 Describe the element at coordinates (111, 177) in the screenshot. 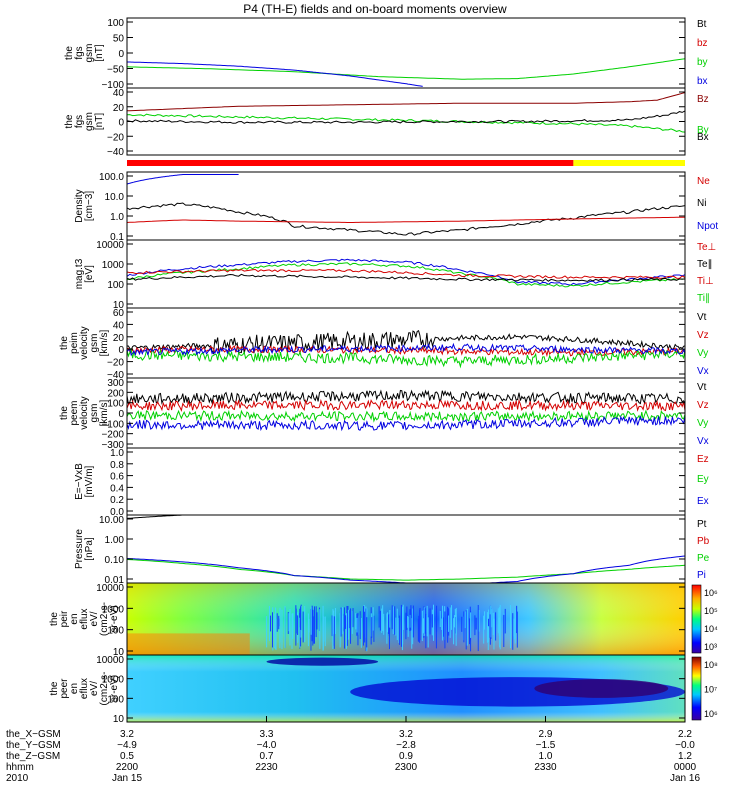

I see `ytick-label: 100.0` at that location.